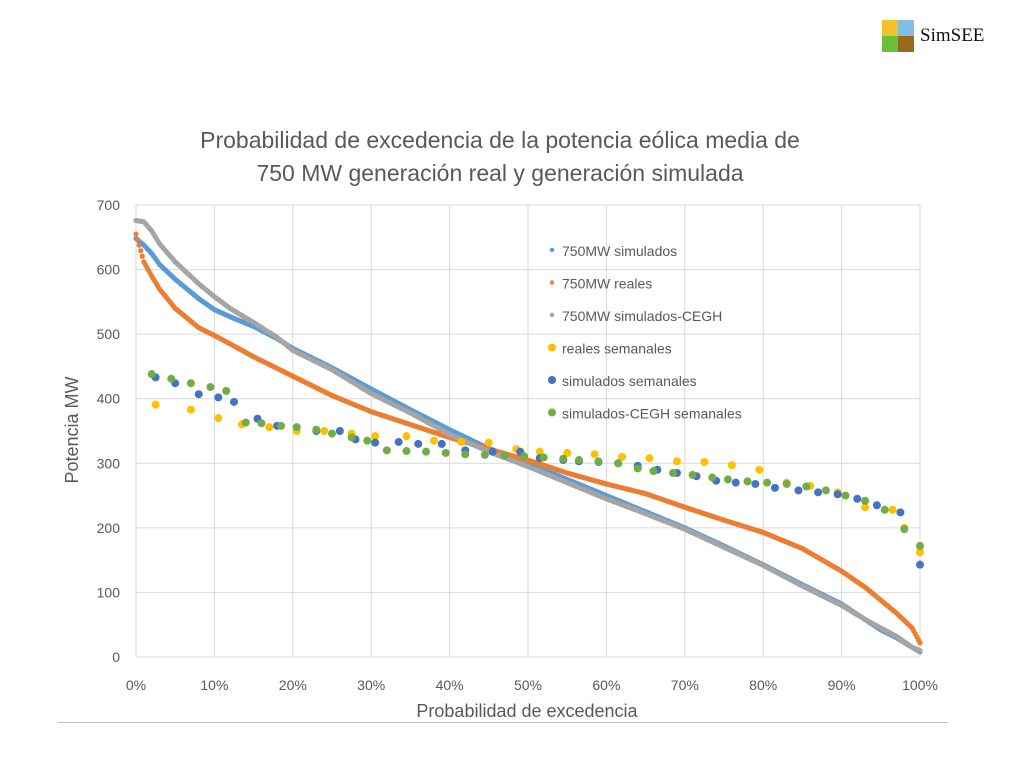 The height and width of the screenshot is (768, 1024). What do you see at coordinates (906, 28) in the screenshot?
I see `logo-square-blue` at bounding box center [906, 28].